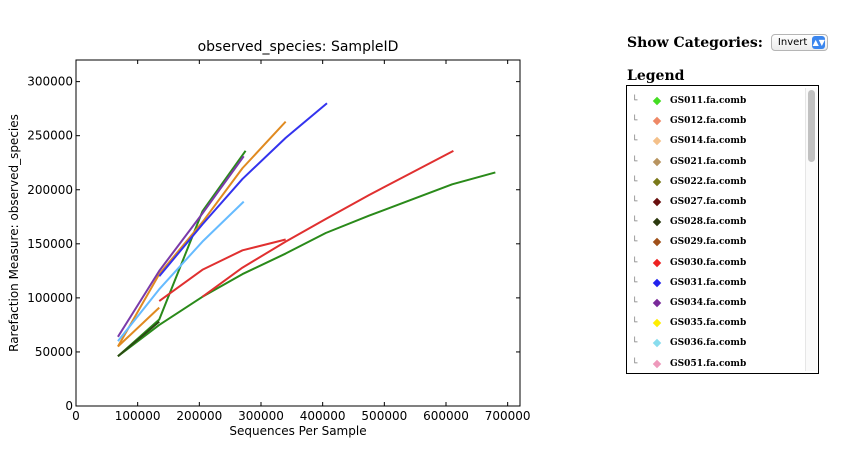 The image size is (847, 472). What do you see at coordinates (708, 363) in the screenshot?
I see `legend-item-label: GS051.fa.comb` at bounding box center [708, 363].